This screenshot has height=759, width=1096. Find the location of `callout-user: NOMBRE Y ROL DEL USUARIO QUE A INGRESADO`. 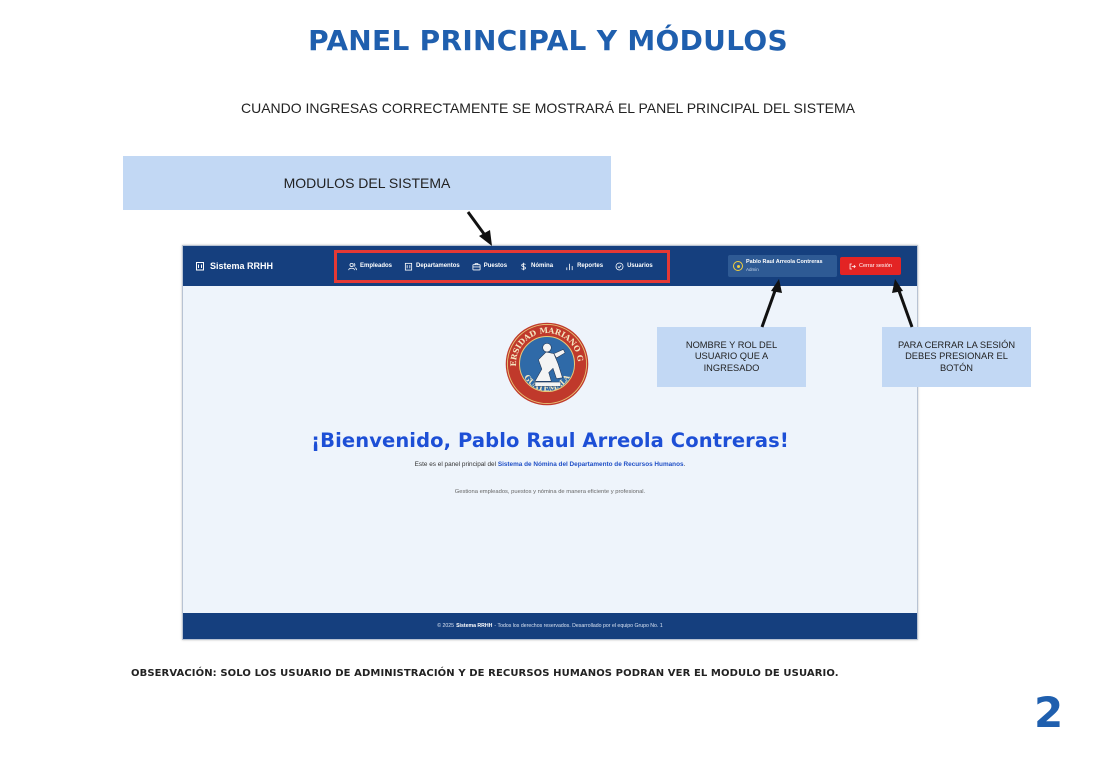

callout-user: NOMBRE Y ROL DEL USUARIO QUE A INGRESADO is located at coordinates (731, 357).